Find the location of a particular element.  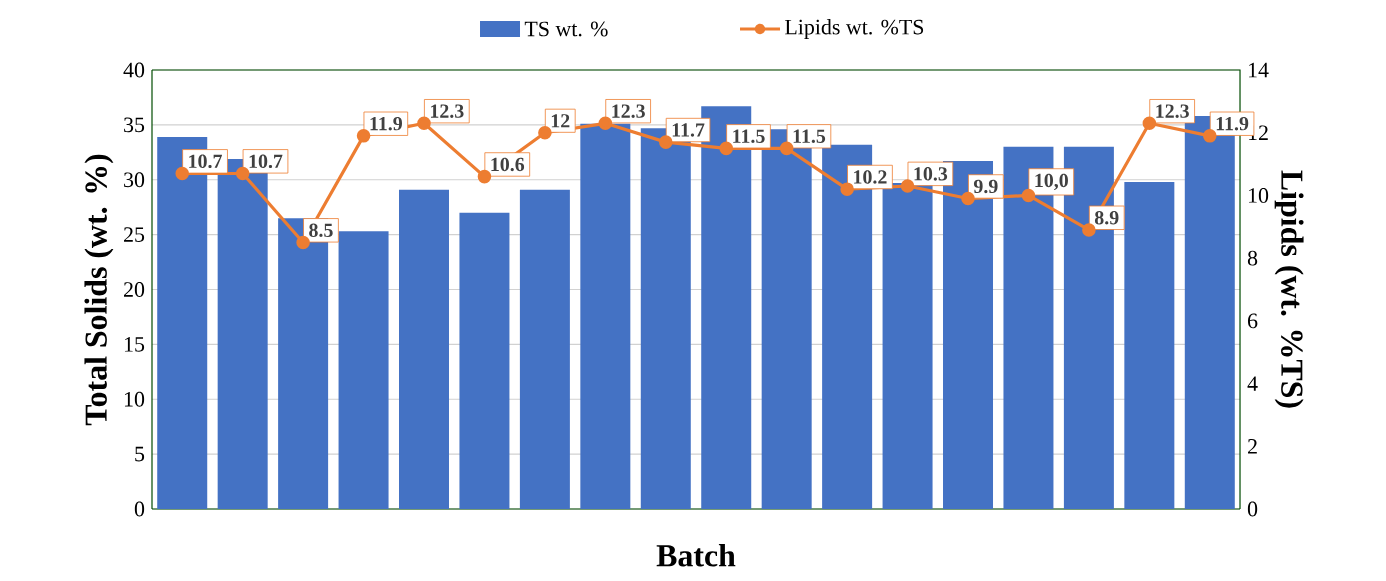

y2-tick-label: 4 is located at coordinates (1252, 383).